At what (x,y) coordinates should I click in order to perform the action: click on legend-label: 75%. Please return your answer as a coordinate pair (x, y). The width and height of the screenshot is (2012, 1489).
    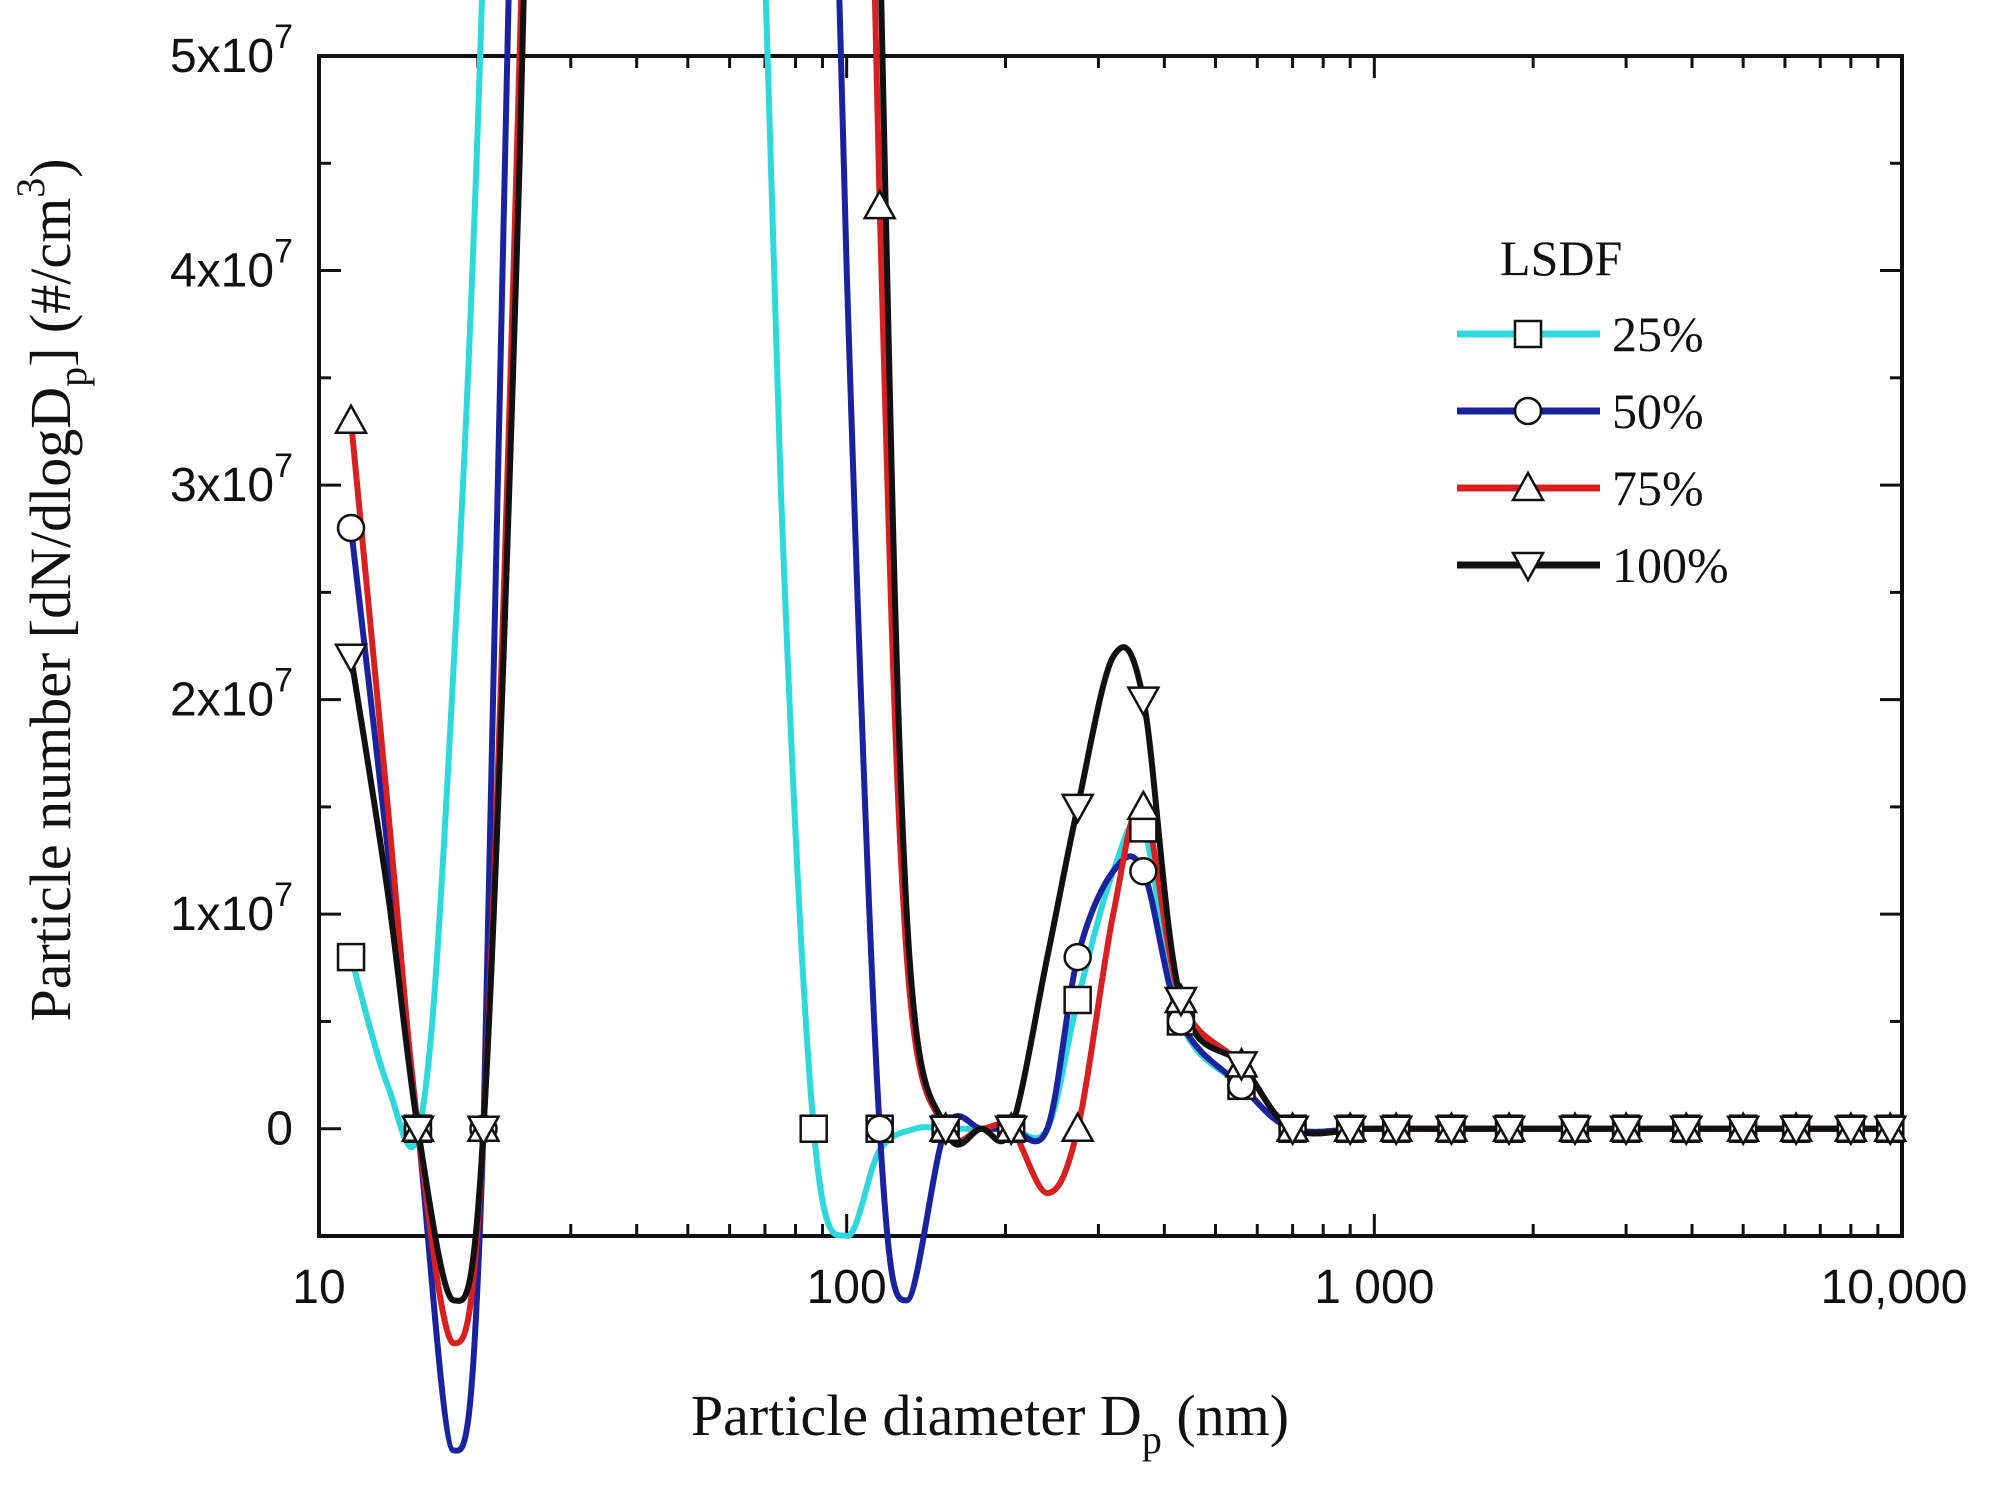
    Looking at the image, I should click on (1658, 488).